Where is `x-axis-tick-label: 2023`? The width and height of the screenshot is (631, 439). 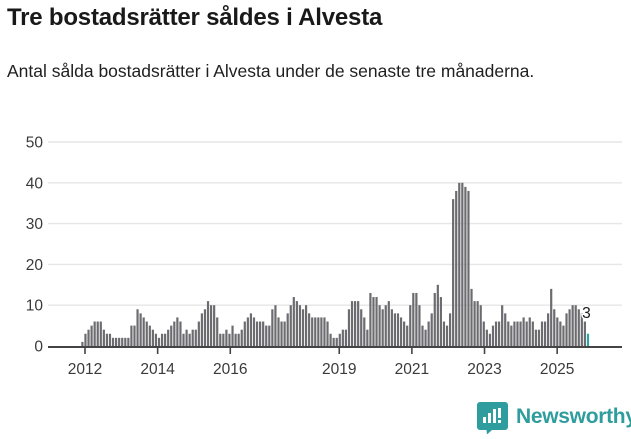
x-axis-tick-label: 2023 is located at coordinates (484, 369).